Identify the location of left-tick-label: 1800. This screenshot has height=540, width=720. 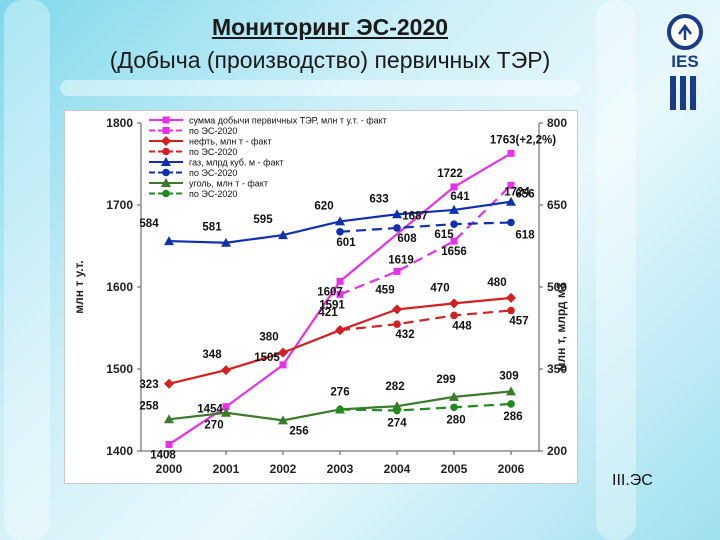
(119, 123).